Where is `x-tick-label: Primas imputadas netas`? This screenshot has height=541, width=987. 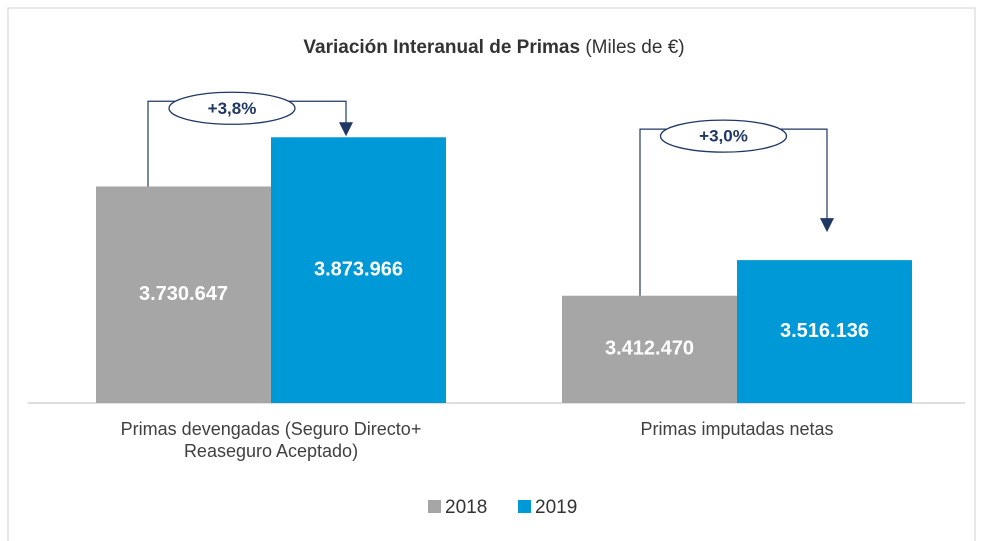 x-tick-label: Primas imputadas netas is located at coordinates (737, 429).